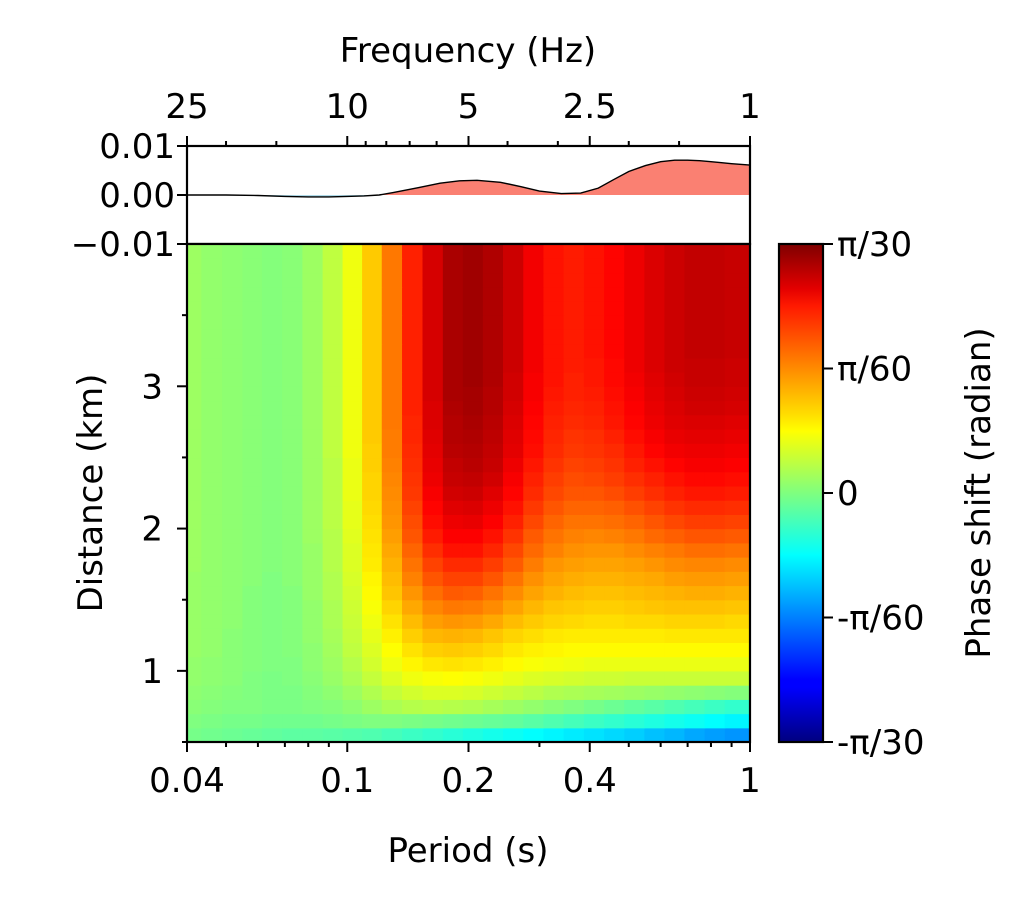 The width and height of the screenshot is (1031, 902). Describe the element at coordinates (874, 370) in the screenshot. I see `colorbar-tick-label: π/60` at that location.